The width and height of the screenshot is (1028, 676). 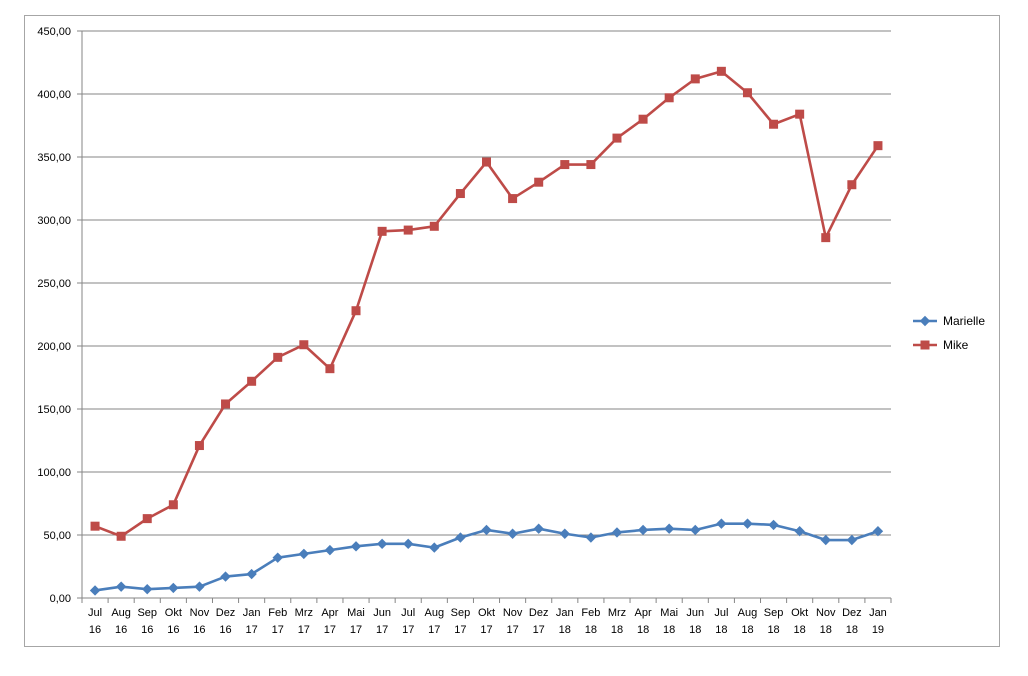 I want to click on x-tick-label-month: Sep, so click(x=774, y=613).